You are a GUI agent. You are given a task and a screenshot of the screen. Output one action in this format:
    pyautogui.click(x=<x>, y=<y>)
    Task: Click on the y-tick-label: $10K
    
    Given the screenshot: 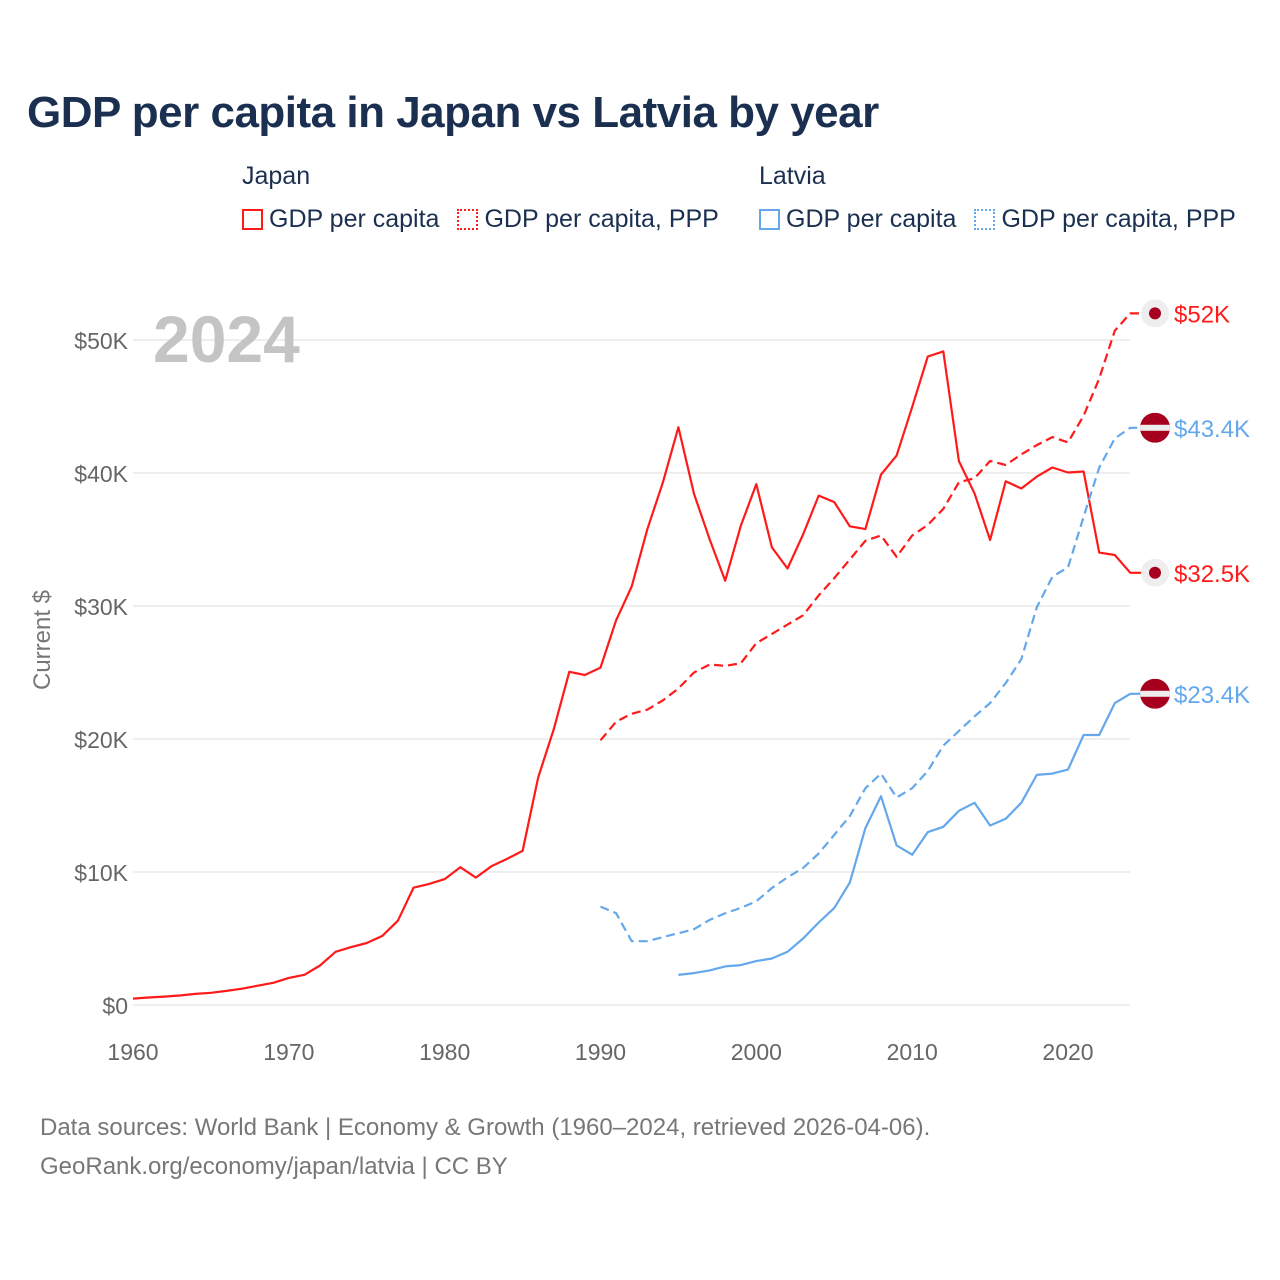 What is the action you would take?
    pyautogui.click(x=101, y=873)
    